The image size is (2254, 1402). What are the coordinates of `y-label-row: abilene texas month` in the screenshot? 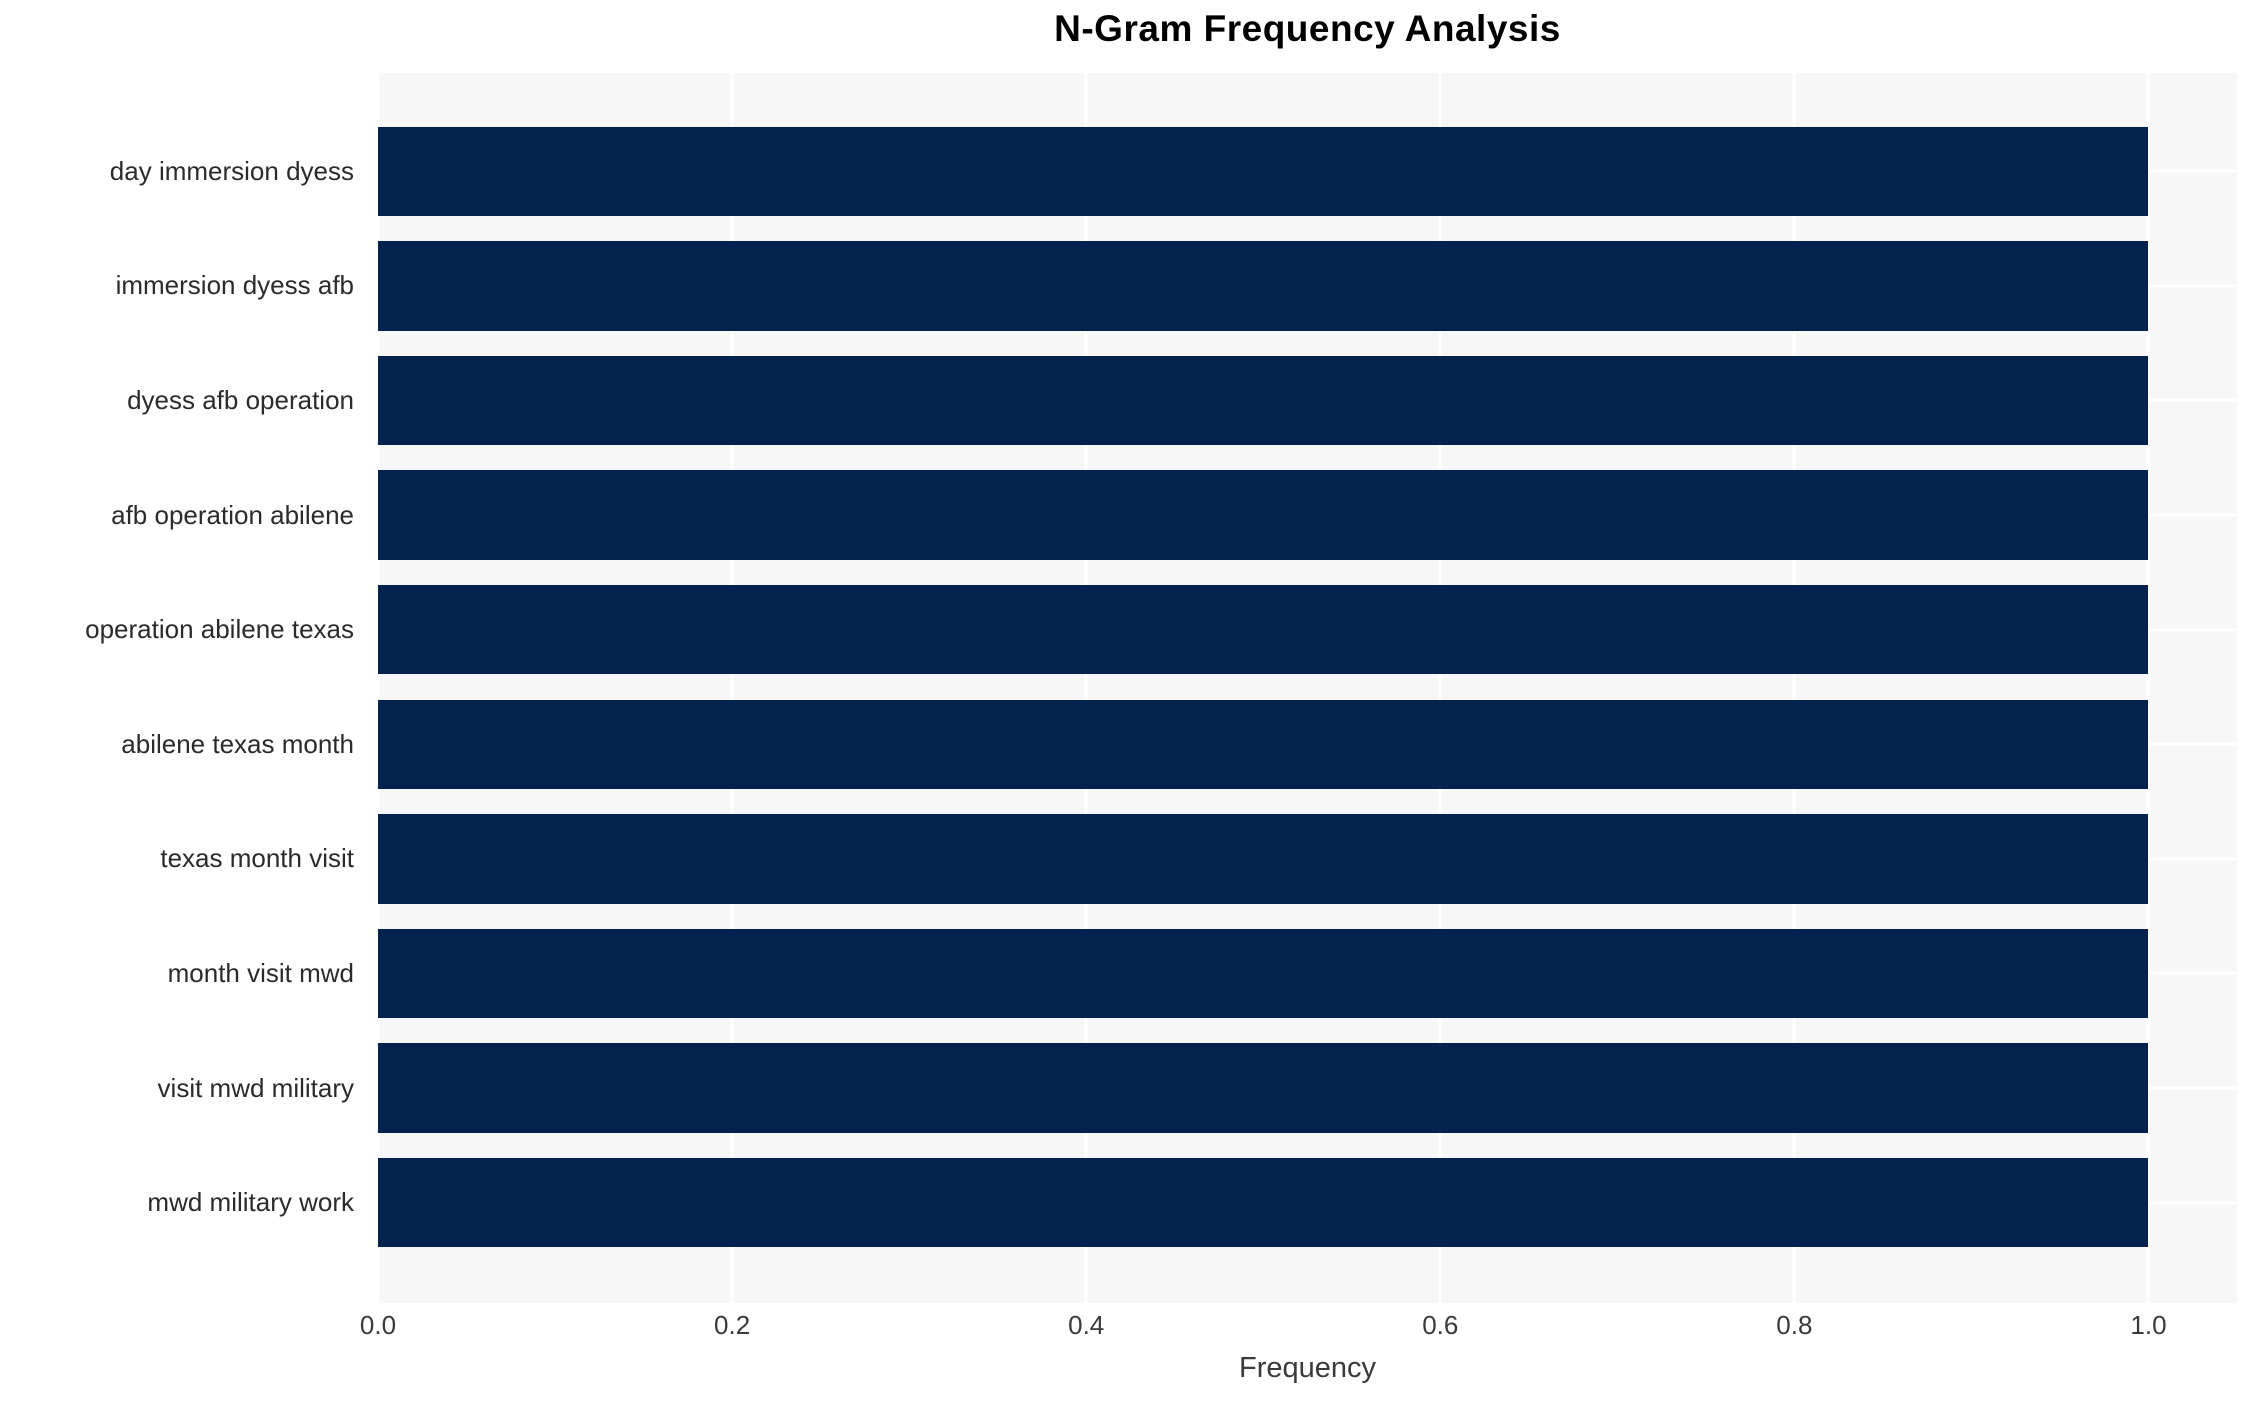 It's located at (183, 744).